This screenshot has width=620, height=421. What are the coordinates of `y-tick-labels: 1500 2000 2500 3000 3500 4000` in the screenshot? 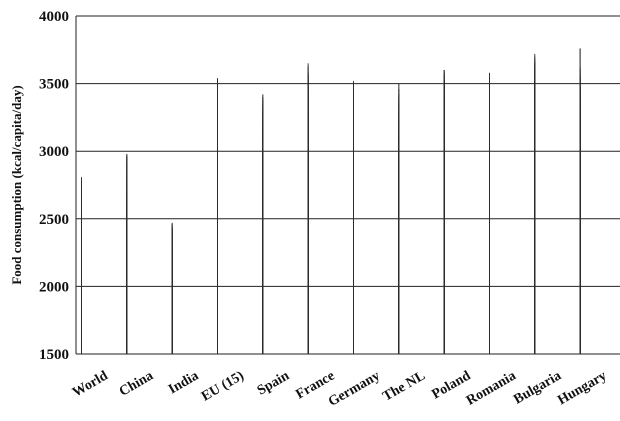 It's located at (54, 186).